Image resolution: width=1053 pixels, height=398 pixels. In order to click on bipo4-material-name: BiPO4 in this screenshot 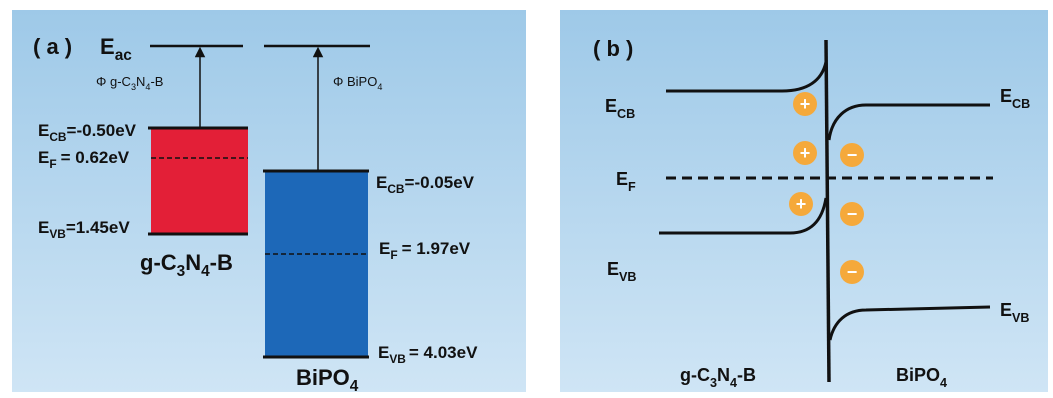, I will do `click(327, 380)`.